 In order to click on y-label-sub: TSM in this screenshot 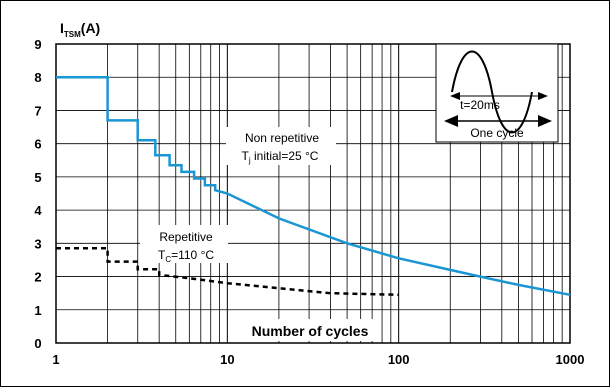, I will do `click(72, 34)`.